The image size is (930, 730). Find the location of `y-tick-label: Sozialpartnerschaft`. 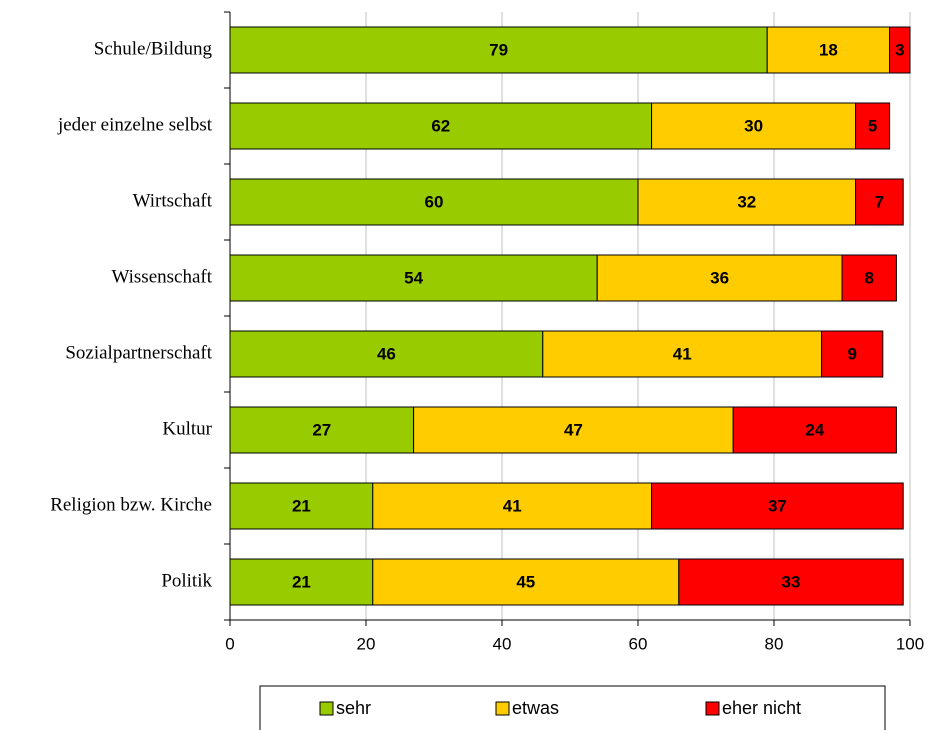

y-tick-label: Sozialpartnerschaft is located at coordinates (138, 352).